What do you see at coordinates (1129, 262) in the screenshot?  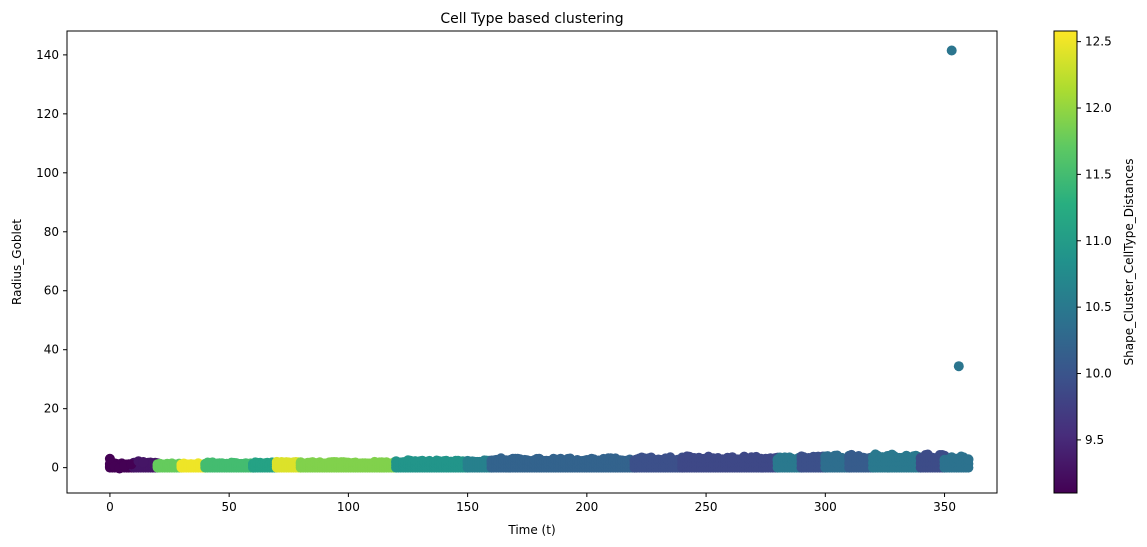 I see `colorbar-label: Shape_Cluster_CellType_Distances` at bounding box center [1129, 262].